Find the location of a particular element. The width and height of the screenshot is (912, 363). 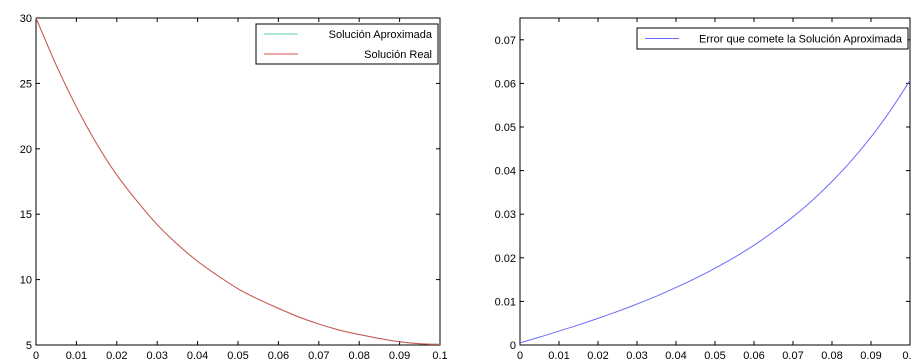

y-tick-label: 5 is located at coordinates (29, 346).